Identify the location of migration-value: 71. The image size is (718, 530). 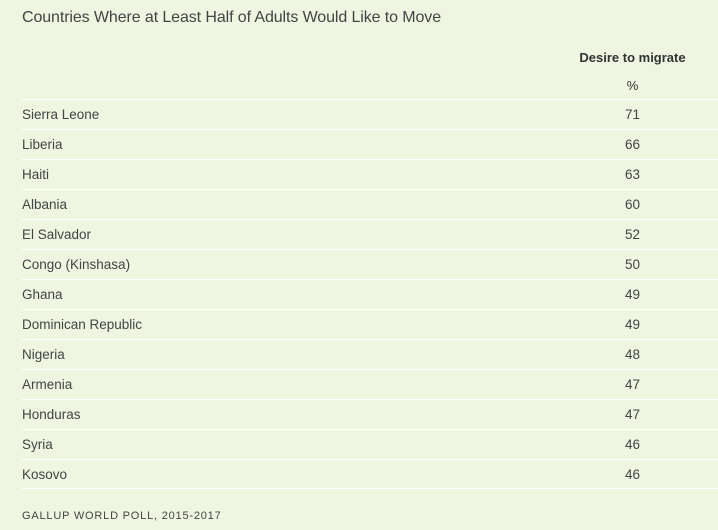
(632, 114).